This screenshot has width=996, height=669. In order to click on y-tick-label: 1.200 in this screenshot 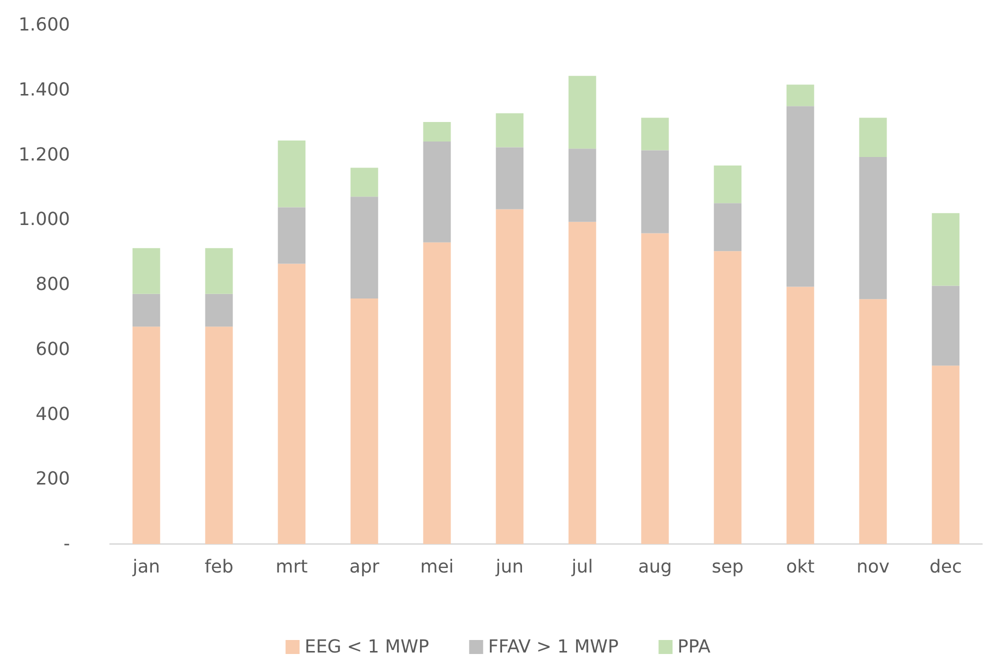, I will do `click(44, 155)`.